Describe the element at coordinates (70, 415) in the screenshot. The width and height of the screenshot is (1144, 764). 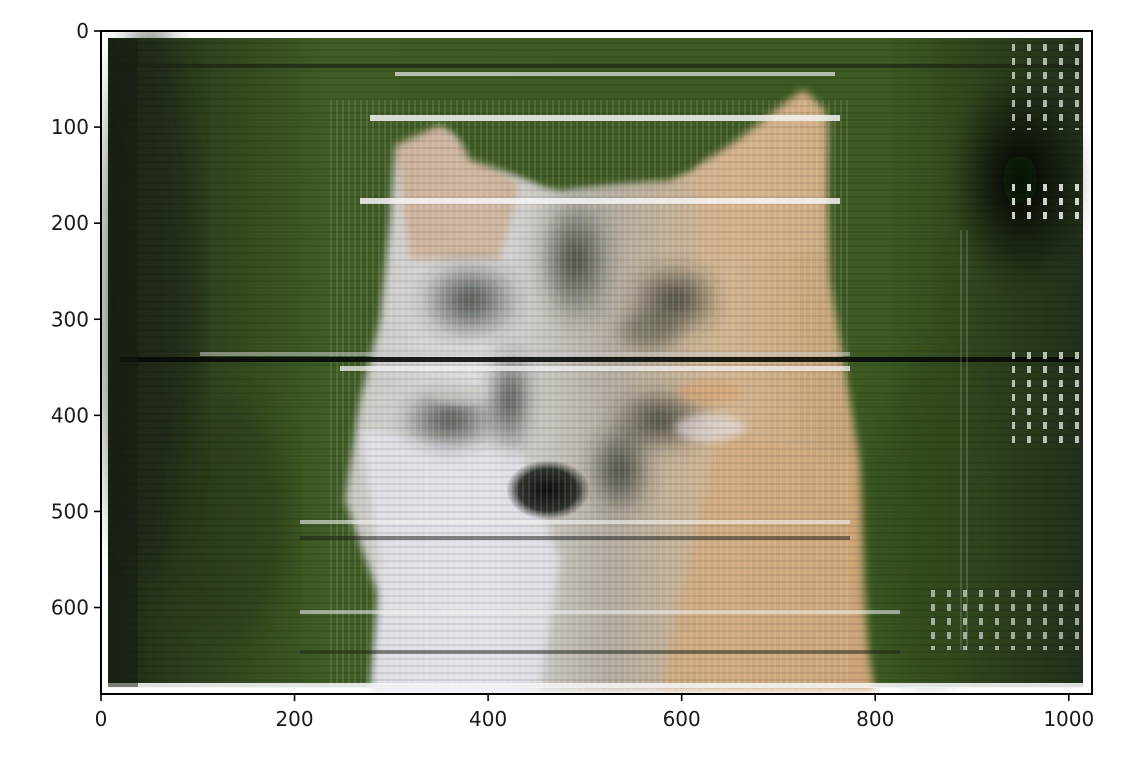
I see `y-tick-label: 400` at that location.